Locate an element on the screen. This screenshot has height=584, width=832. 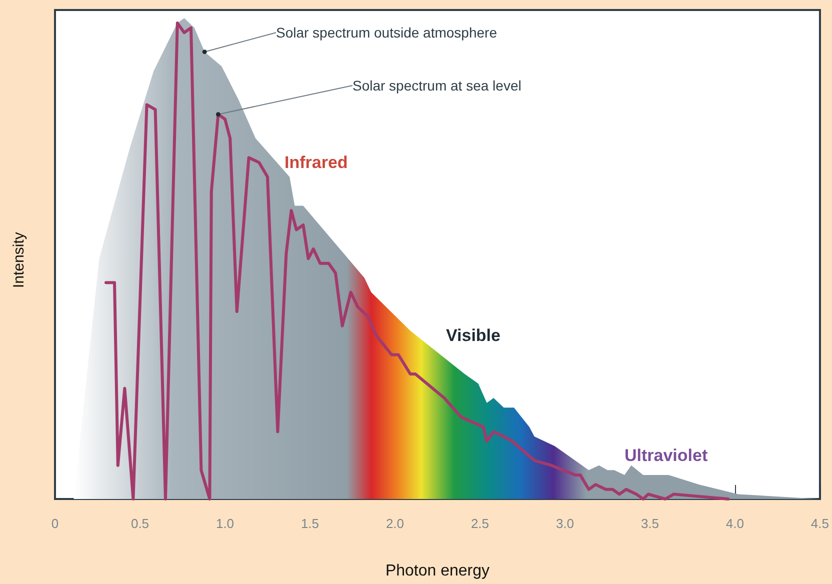
x-tick-label: 4.5 is located at coordinates (820, 523).